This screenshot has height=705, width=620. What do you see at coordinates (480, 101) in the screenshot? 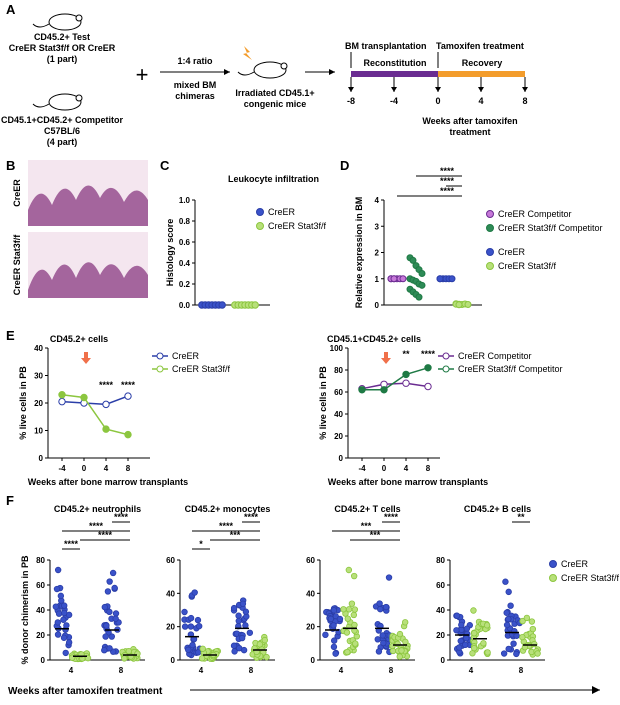
I see `timeline-tick-label: 4` at bounding box center [480, 101].